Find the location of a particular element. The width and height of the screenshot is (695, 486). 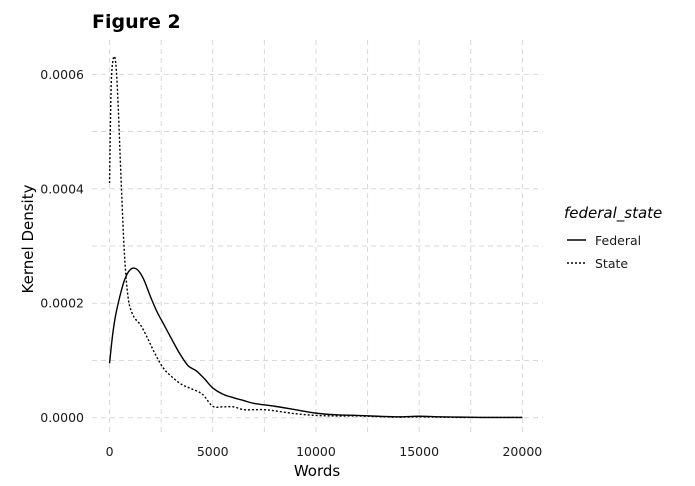

x-tick-label: 0 is located at coordinates (110, 451).